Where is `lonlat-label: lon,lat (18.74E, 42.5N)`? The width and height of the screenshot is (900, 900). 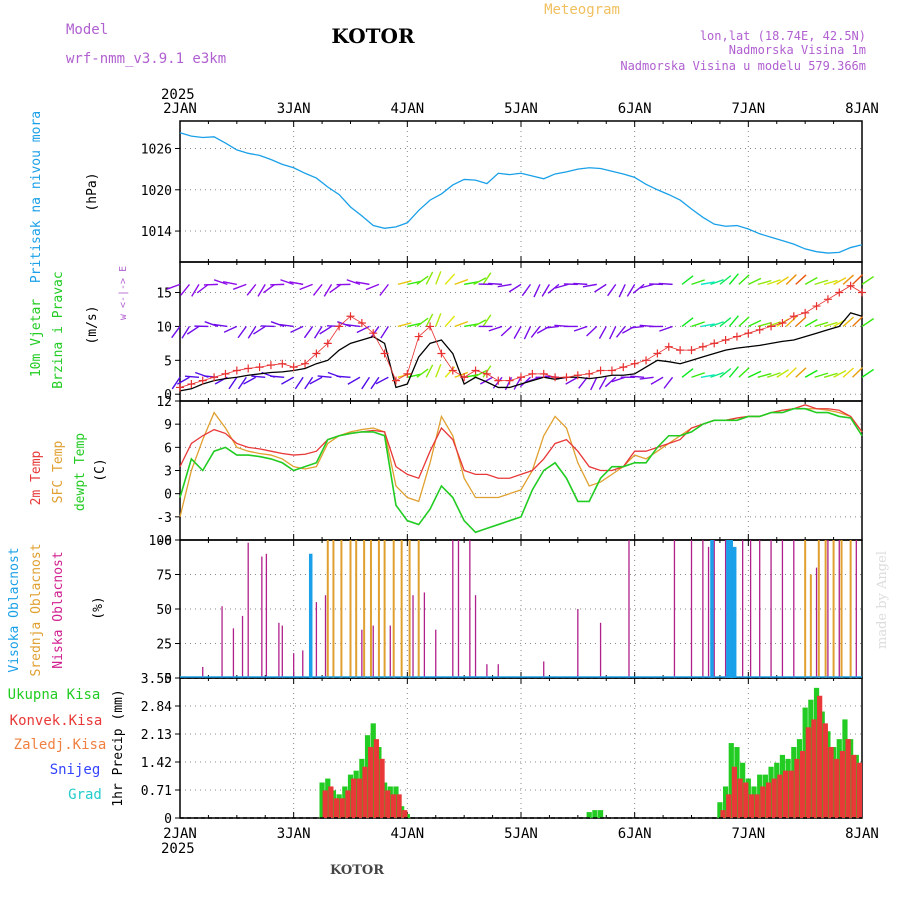
lonlat-label: lon,lat (18.74E, 42.5N) is located at coordinates (783, 36).